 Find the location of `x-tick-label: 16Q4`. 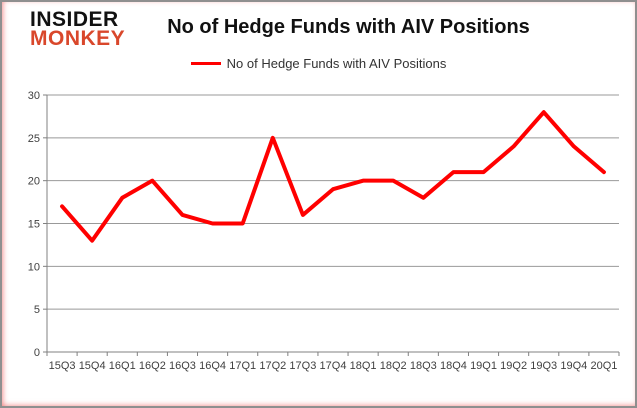

x-tick-label: 16Q4 is located at coordinates (212, 366).